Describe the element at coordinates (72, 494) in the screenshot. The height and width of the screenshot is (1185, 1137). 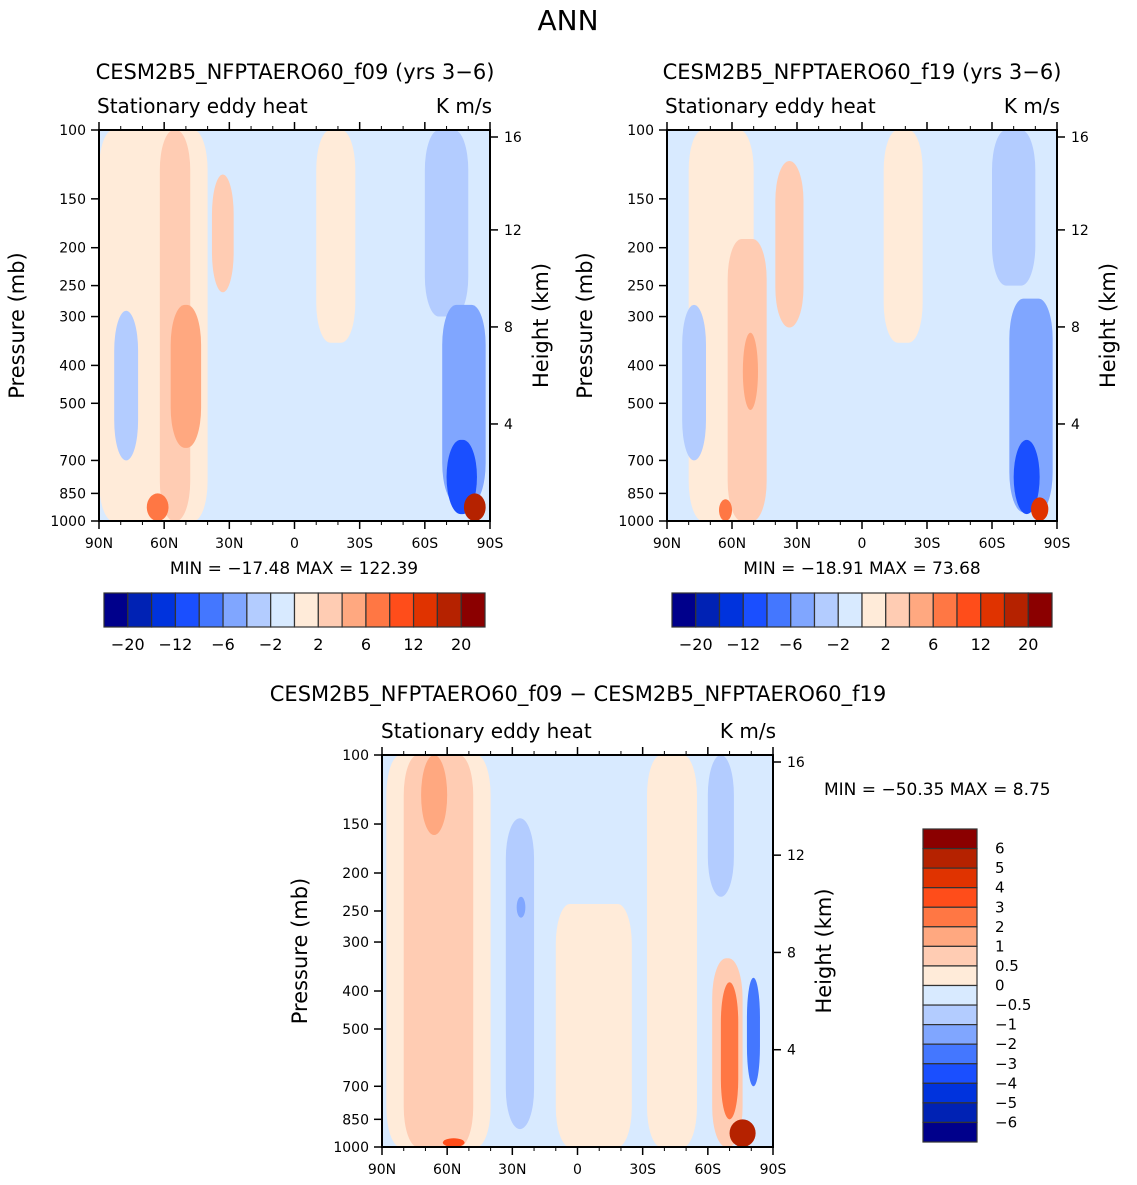
I see `y-tick-label: 850` at that location.